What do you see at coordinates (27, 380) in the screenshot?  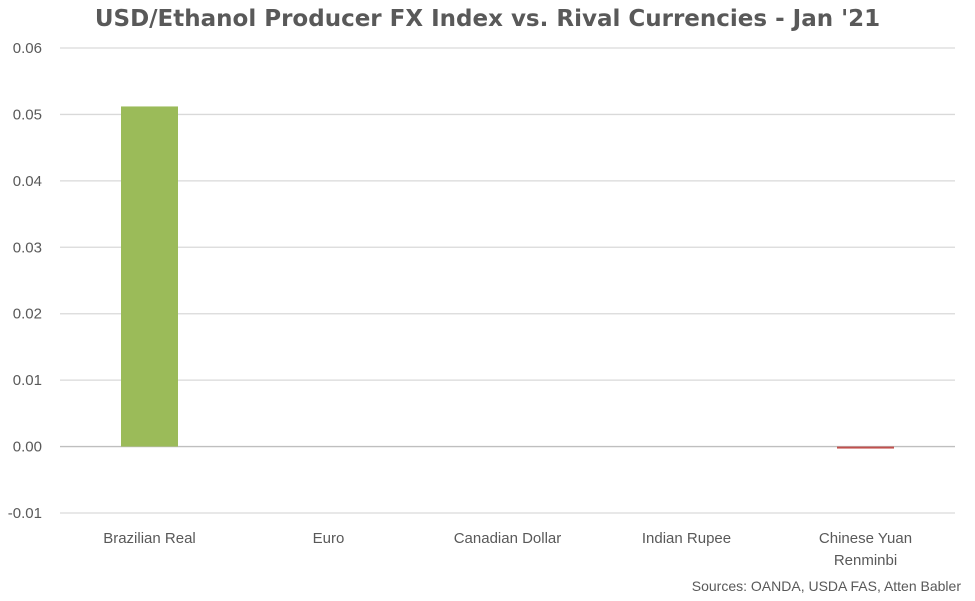 I see `y-tick-label: 0.01` at bounding box center [27, 380].